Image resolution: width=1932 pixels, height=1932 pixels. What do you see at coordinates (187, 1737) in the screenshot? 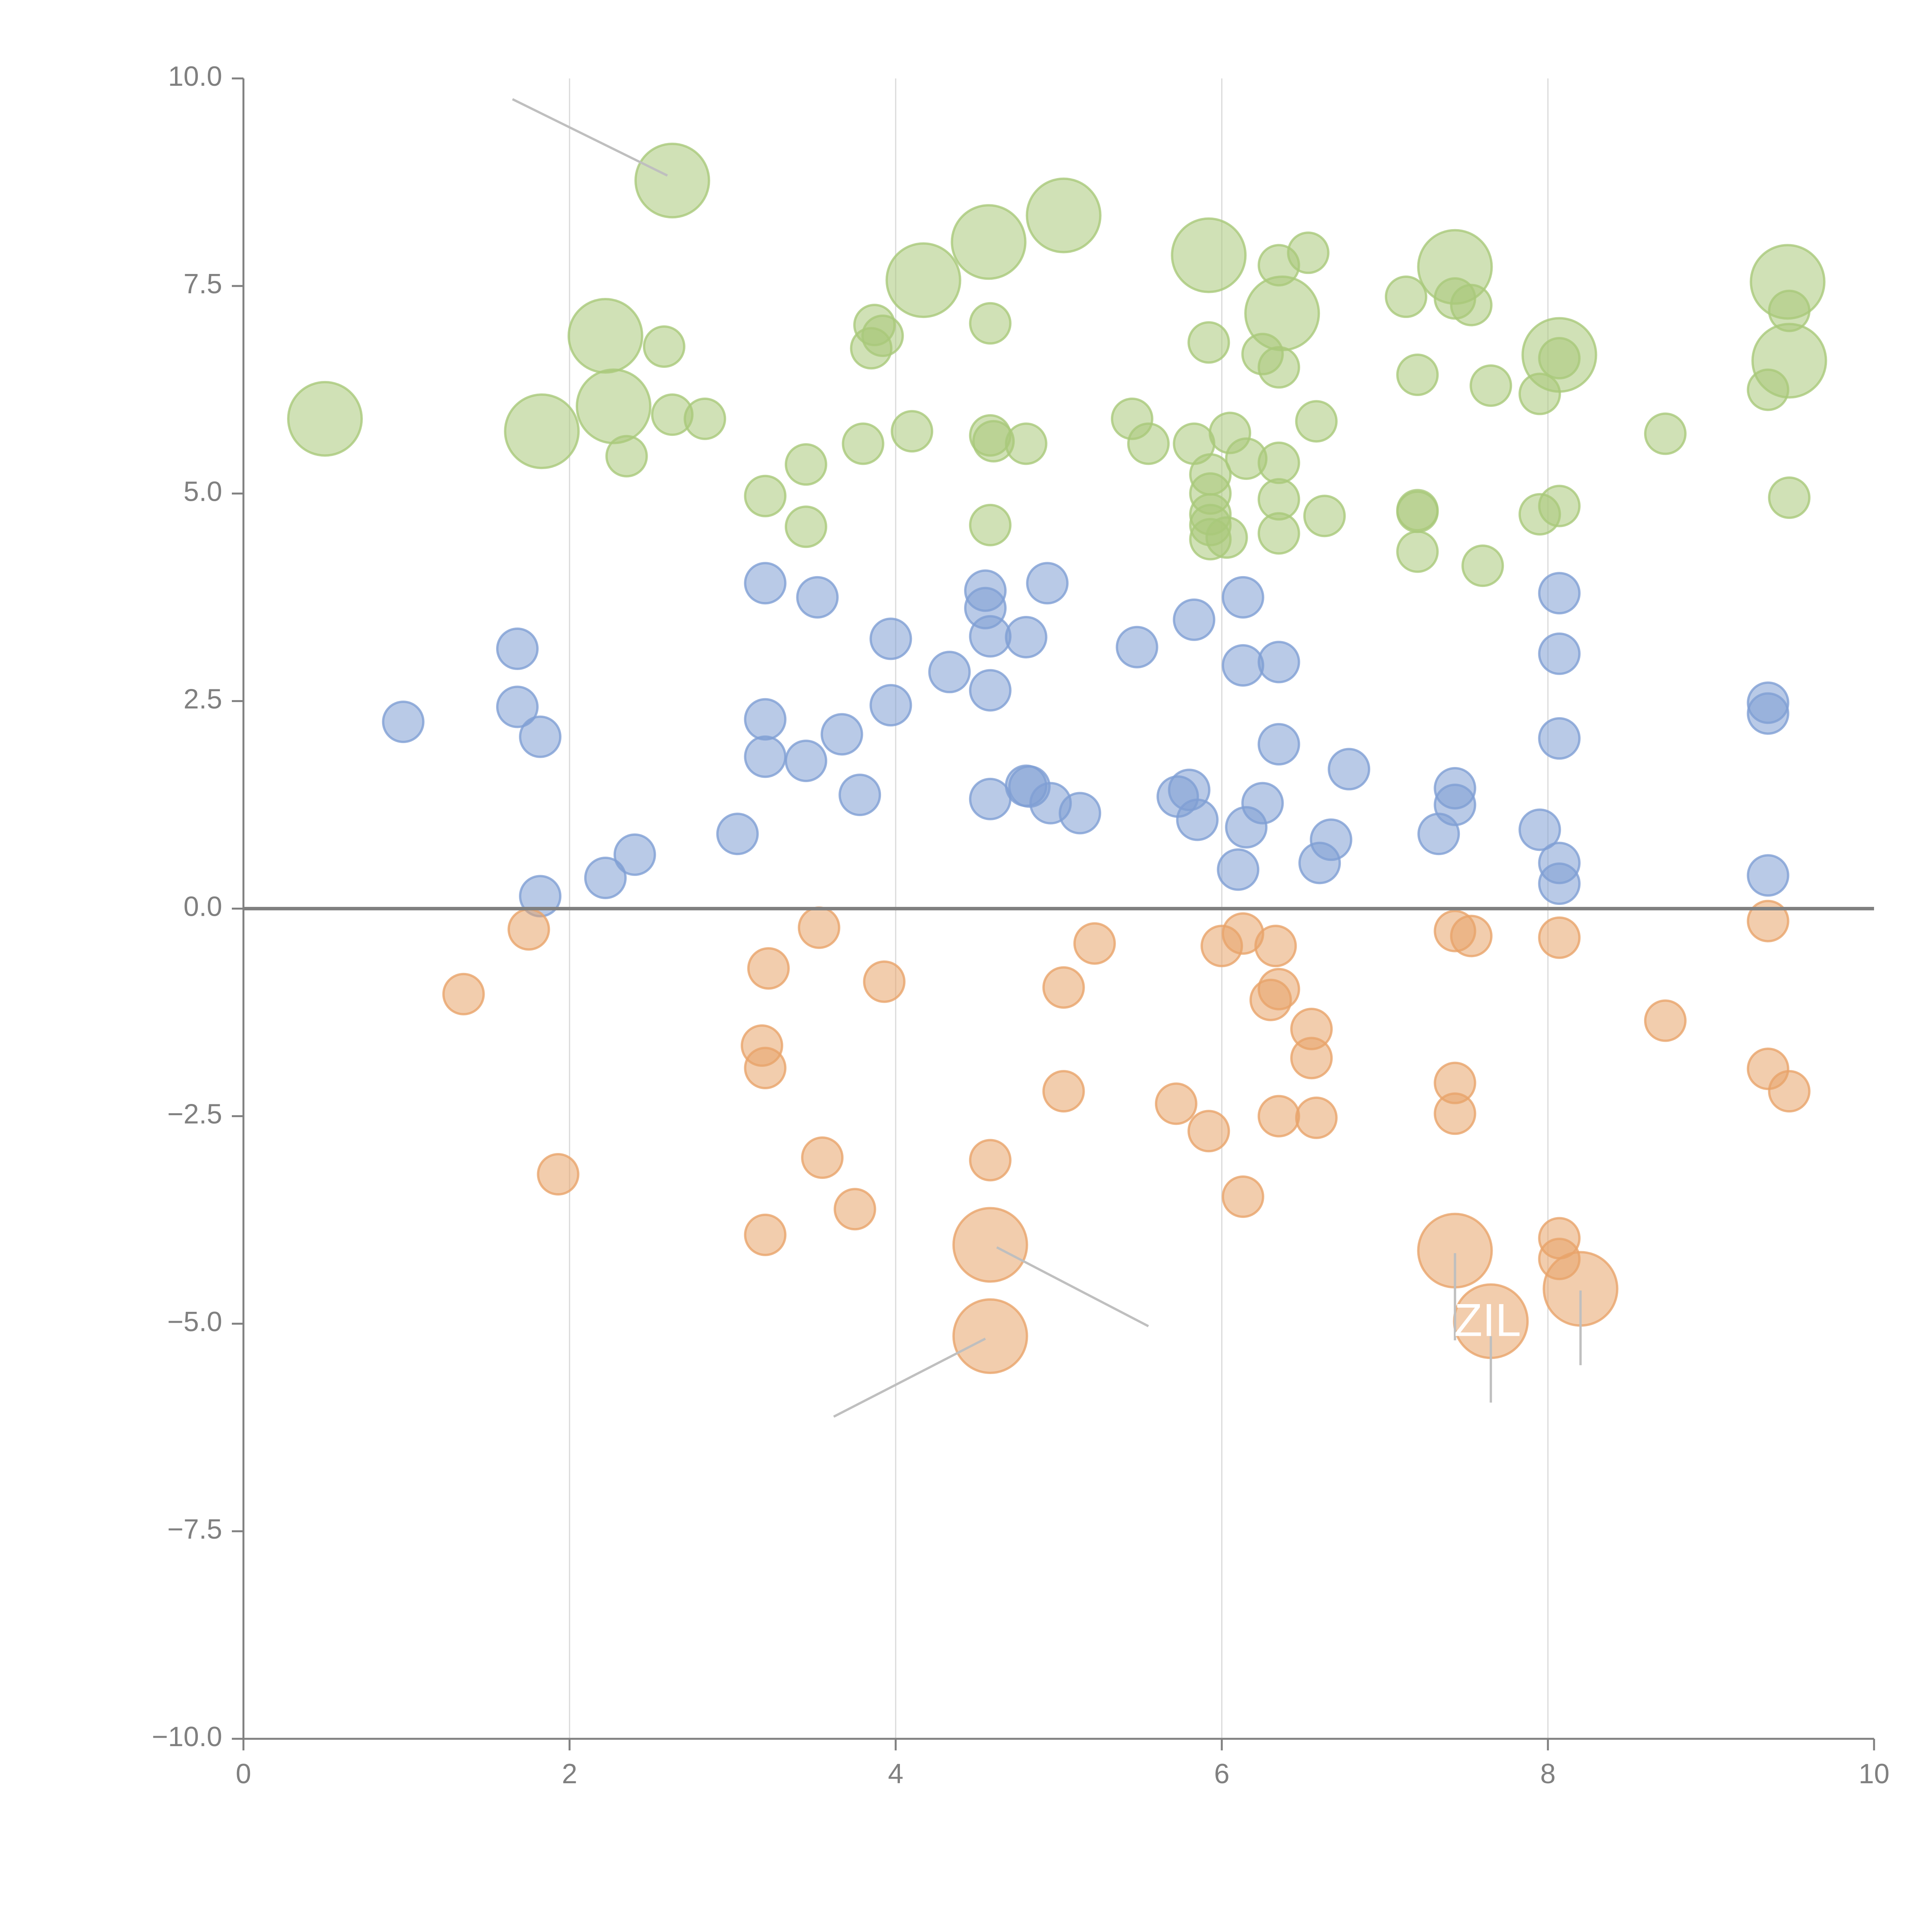
I see `y-tick-label-8: −10.0` at bounding box center [187, 1737].